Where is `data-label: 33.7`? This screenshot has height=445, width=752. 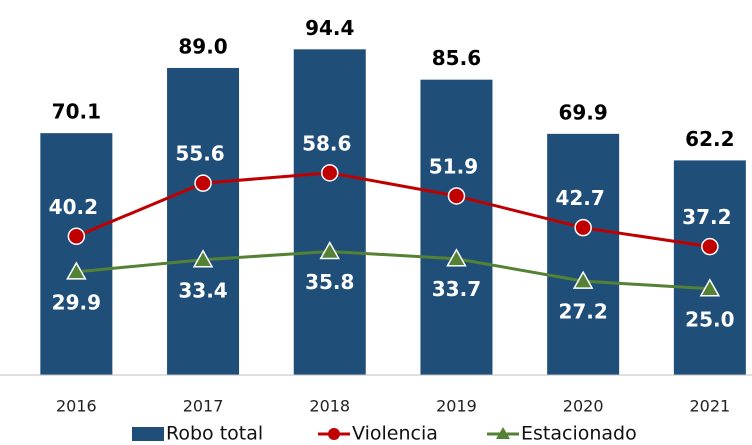 data-label: 33.7 is located at coordinates (456, 289).